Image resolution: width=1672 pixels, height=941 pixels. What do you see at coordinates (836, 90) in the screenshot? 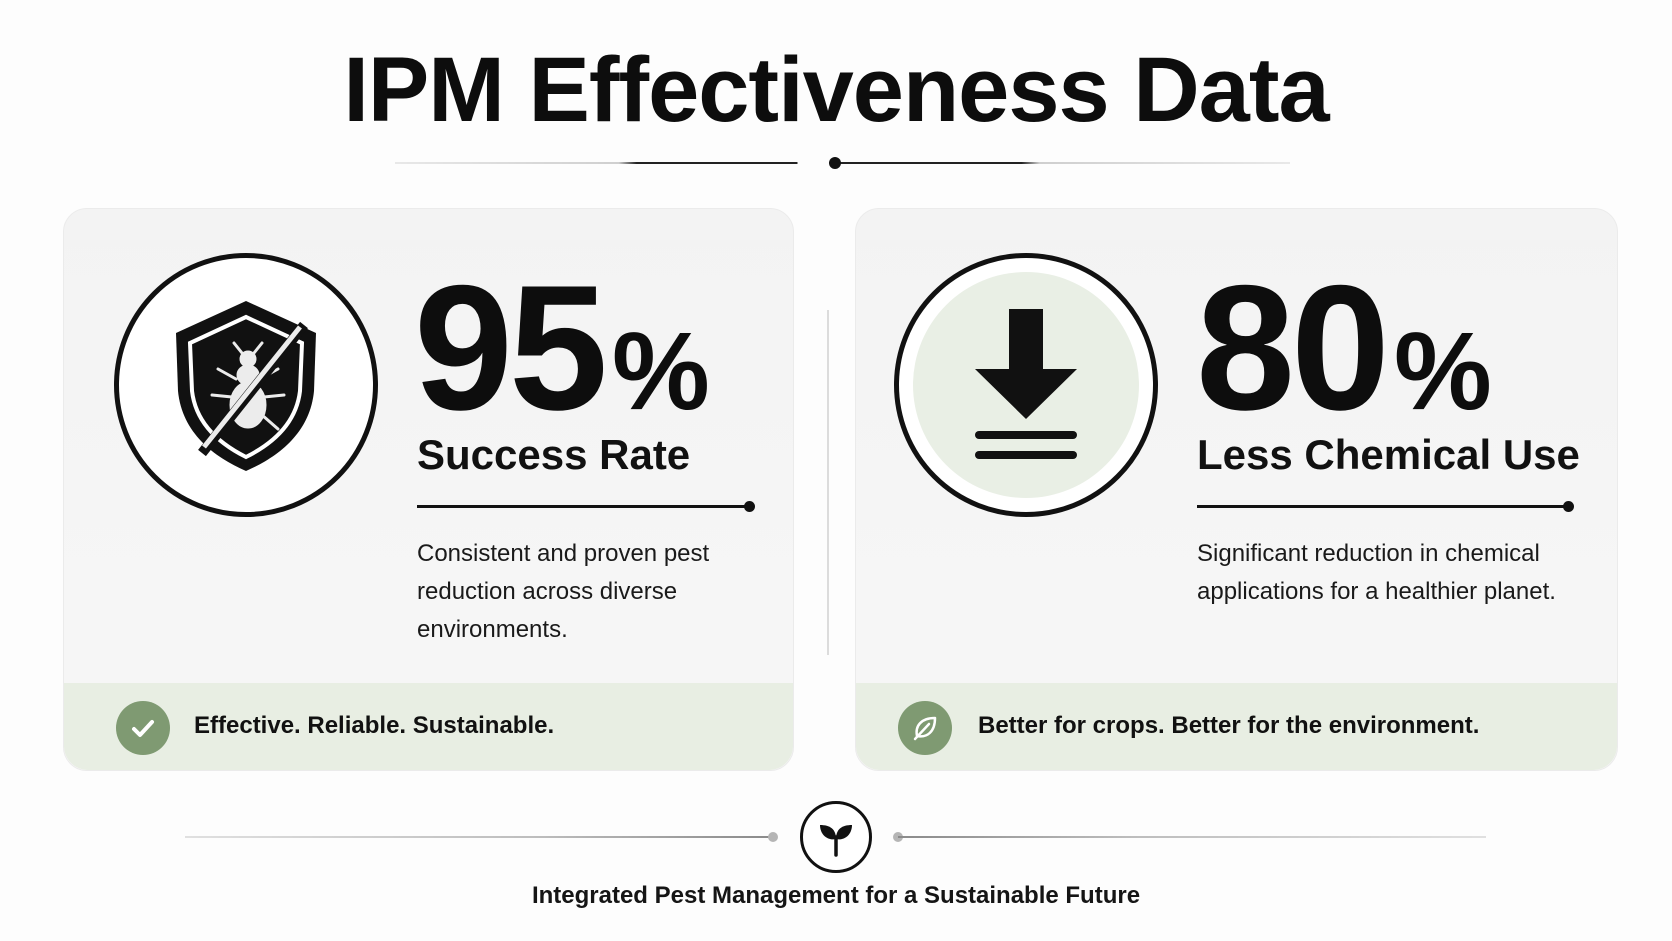
I see `page-title: IPM Effectiveness Data` at bounding box center [836, 90].